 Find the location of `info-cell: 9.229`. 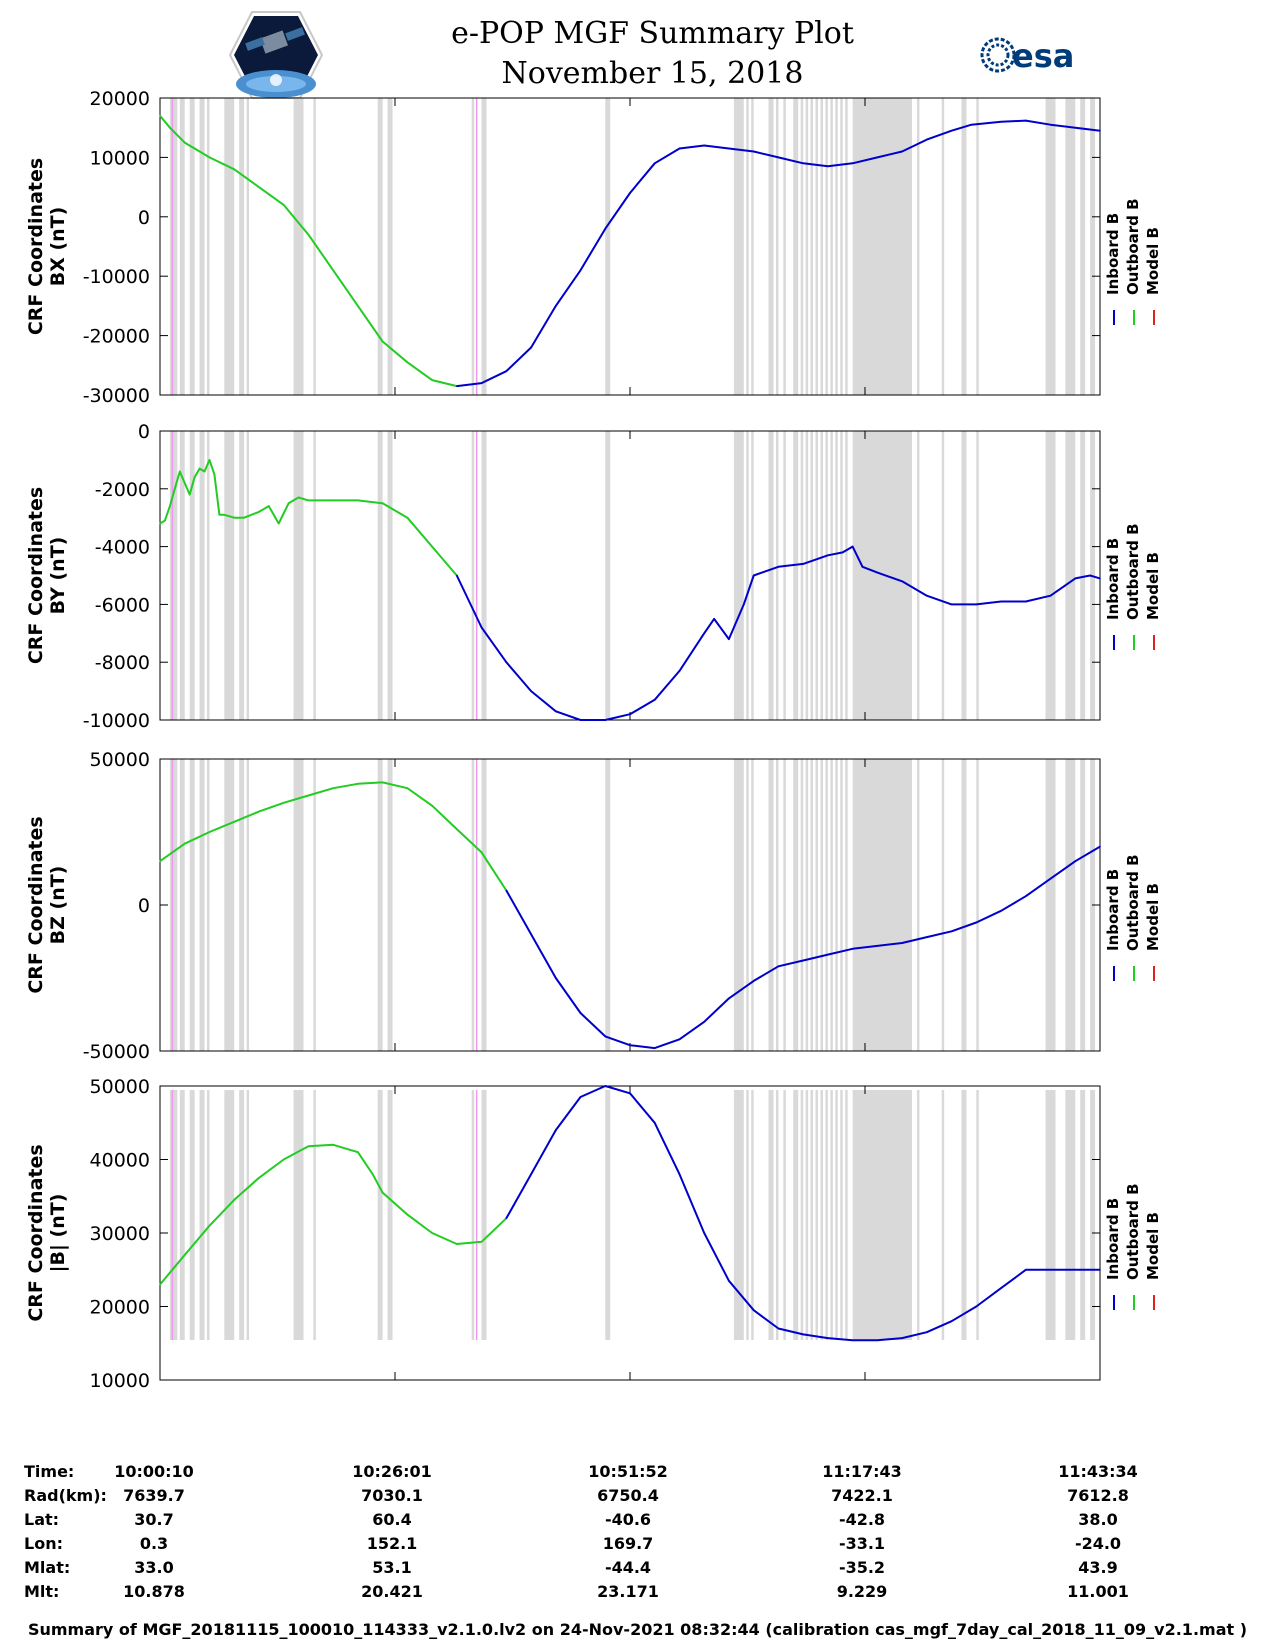

info-cell: 9.229 is located at coordinates (862, 1591).